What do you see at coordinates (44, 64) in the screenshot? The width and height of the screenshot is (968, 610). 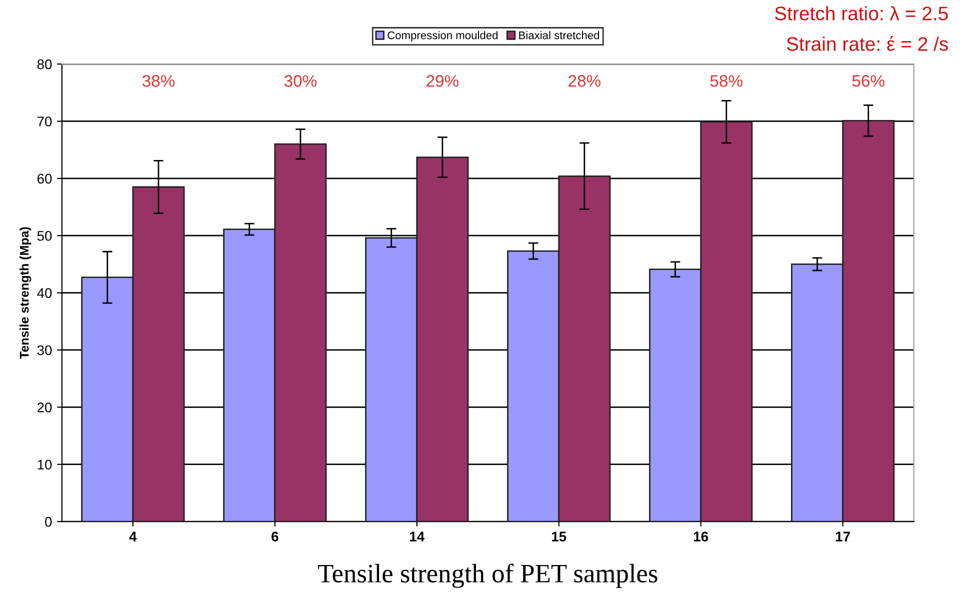 I see `y-tick-label: 80` at bounding box center [44, 64].